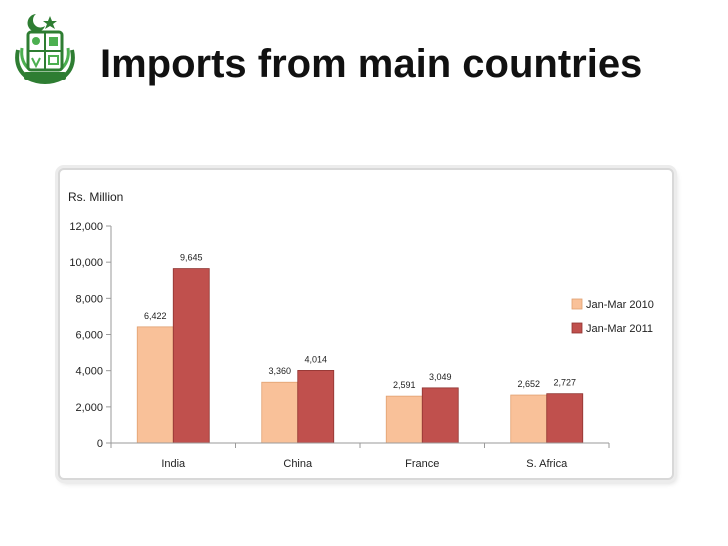  I want to click on y-axis: 0 2,000 4,000 6,000 8,000 10,000 12,000, so click(90, 335).